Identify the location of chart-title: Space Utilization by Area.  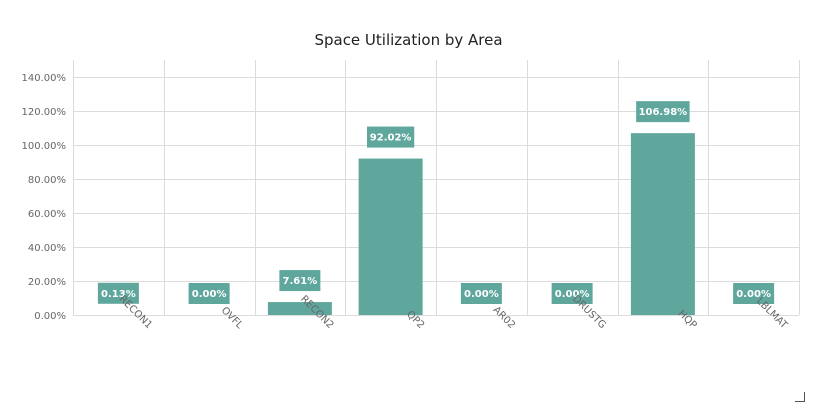
(408, 40).